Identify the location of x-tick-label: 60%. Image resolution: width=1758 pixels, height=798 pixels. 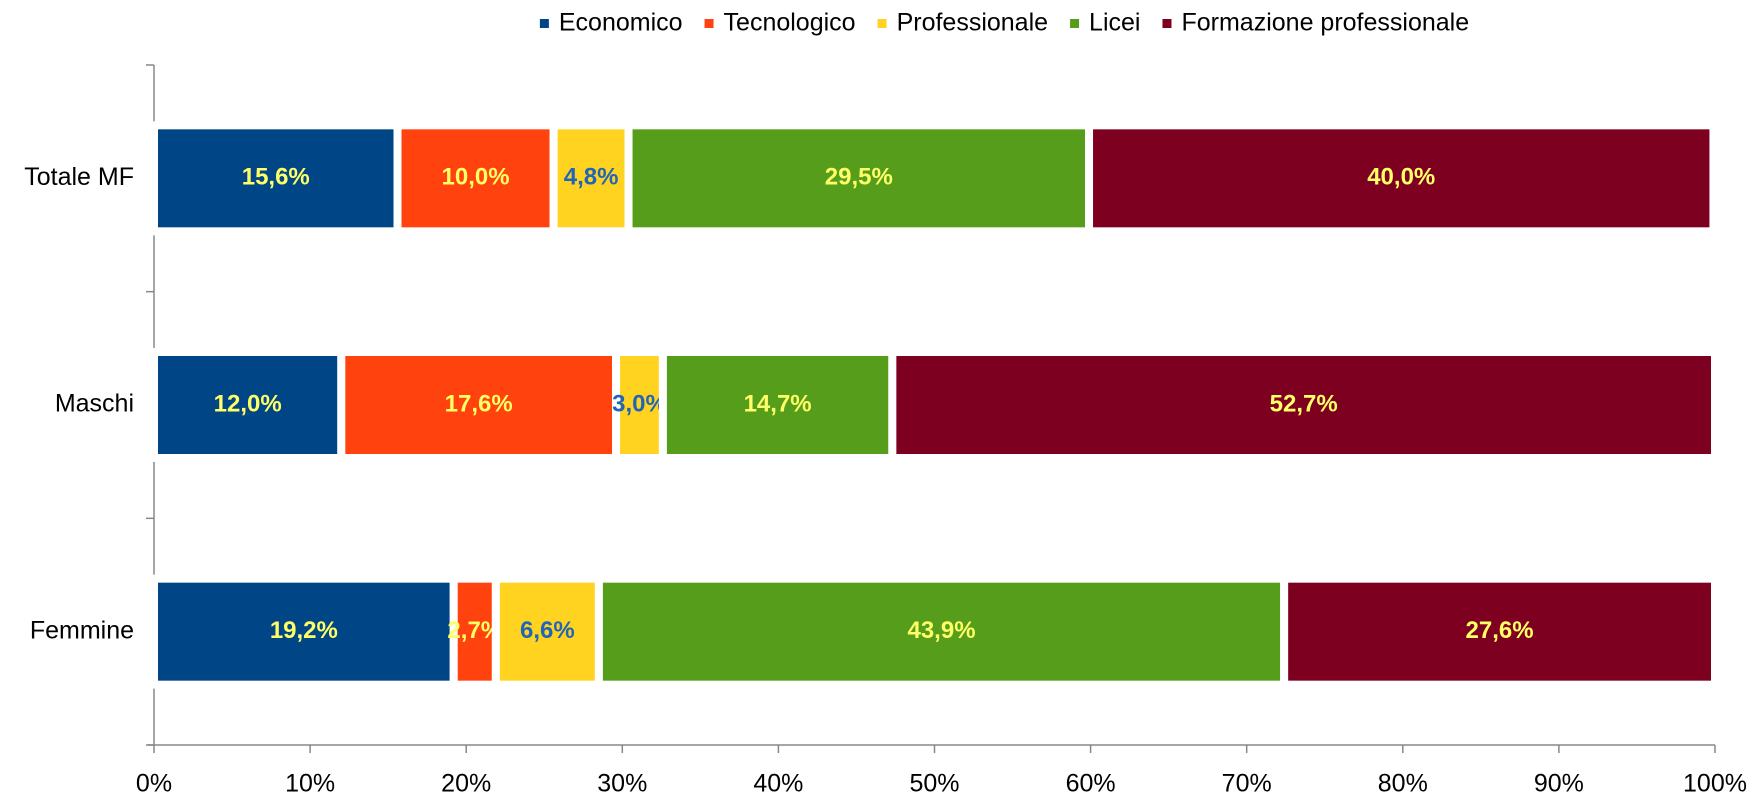
(1091, 784).